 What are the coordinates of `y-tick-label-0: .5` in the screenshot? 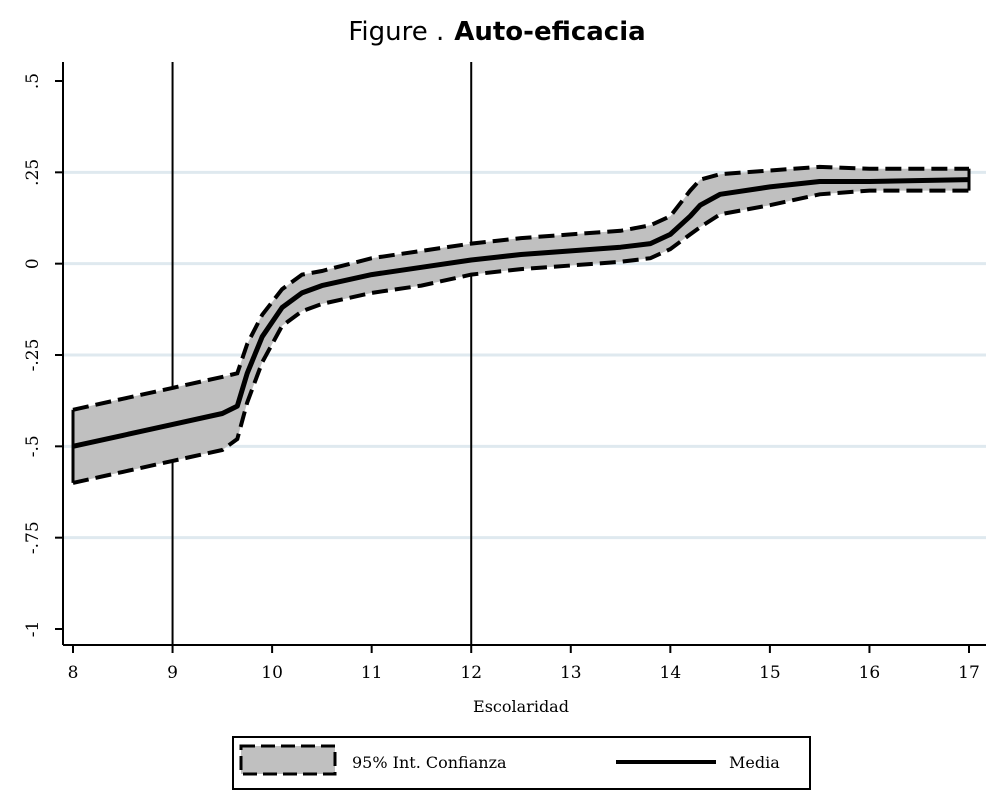 It's located at (33, 81).